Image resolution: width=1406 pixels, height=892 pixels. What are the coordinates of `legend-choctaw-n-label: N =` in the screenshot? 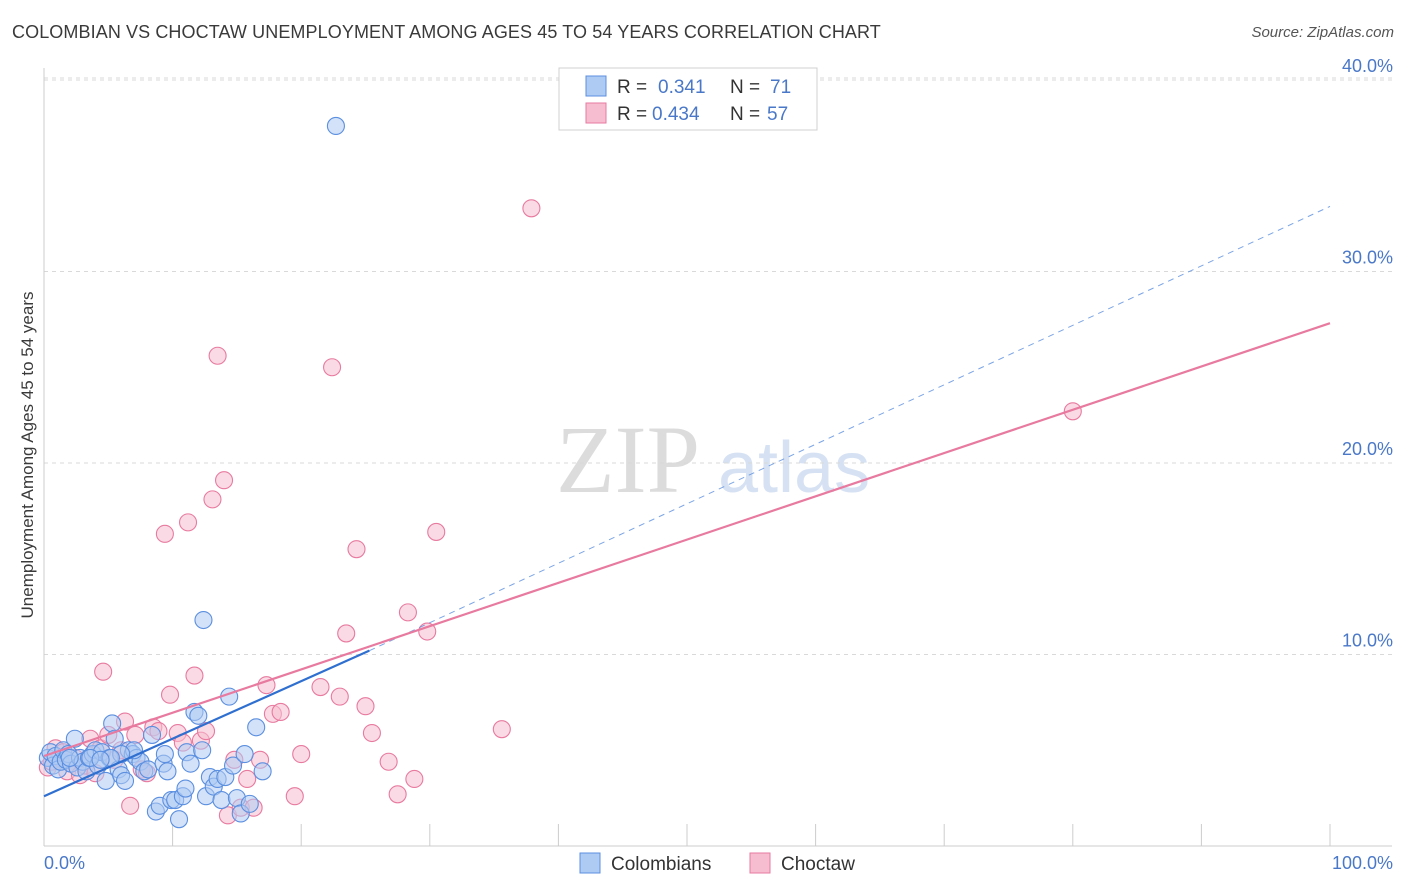 It's located at (745, 114).